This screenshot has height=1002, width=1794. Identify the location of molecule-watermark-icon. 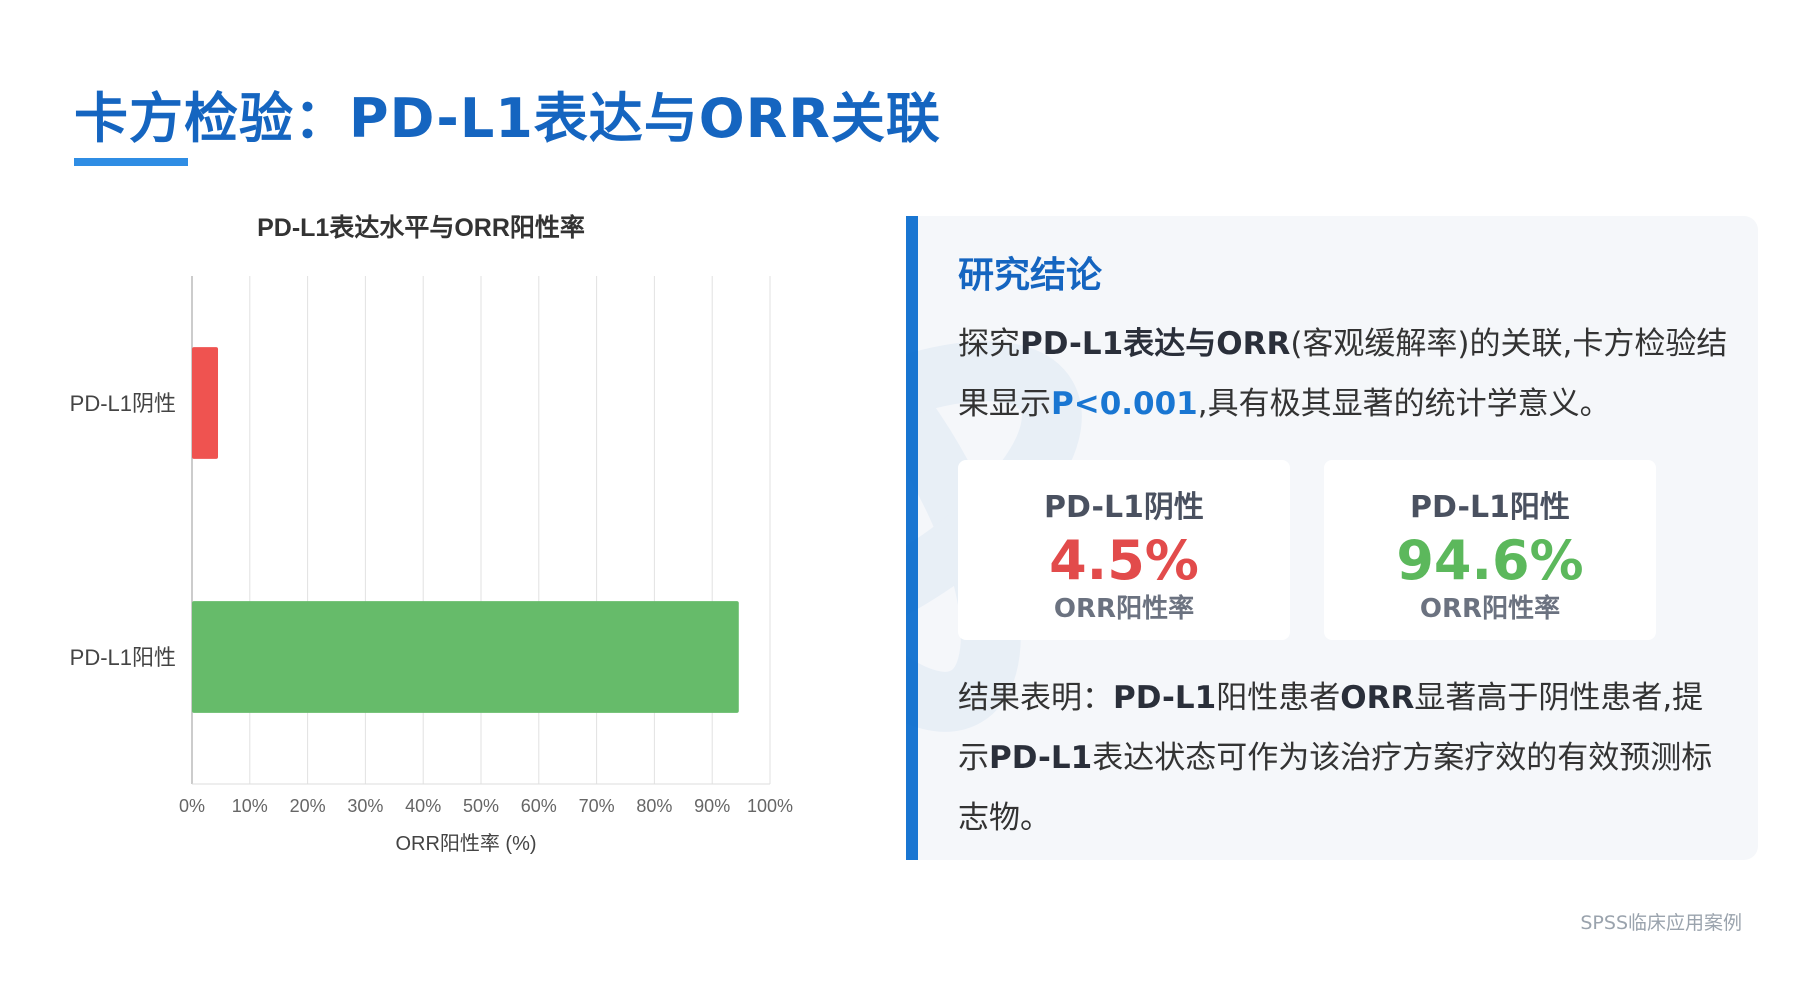
(994, 506).